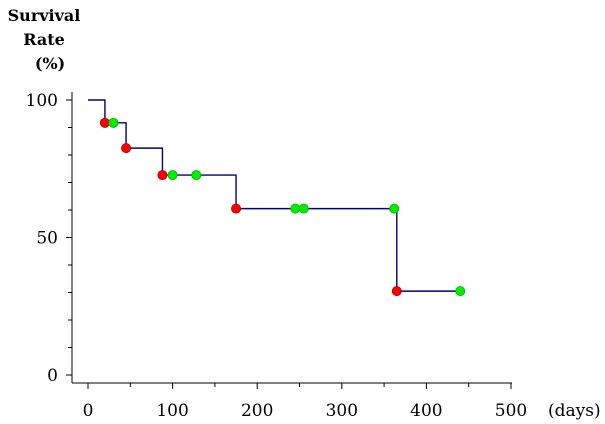 This screenshot has height=424, width=605. Describe the element at coordinates (511, 411) in the screenshot. I see `x-tick-label: 500` at that location.